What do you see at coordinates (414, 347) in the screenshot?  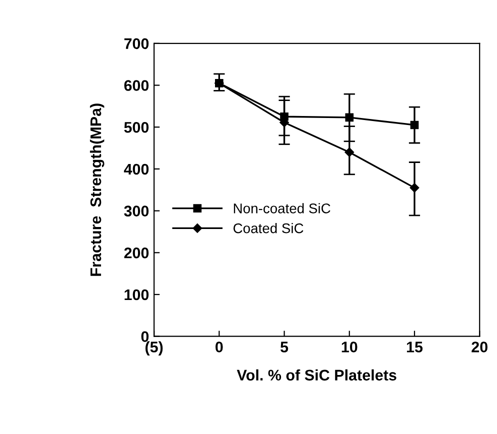 I see `x-tick-label: 15` at bounding box center [414, 347].